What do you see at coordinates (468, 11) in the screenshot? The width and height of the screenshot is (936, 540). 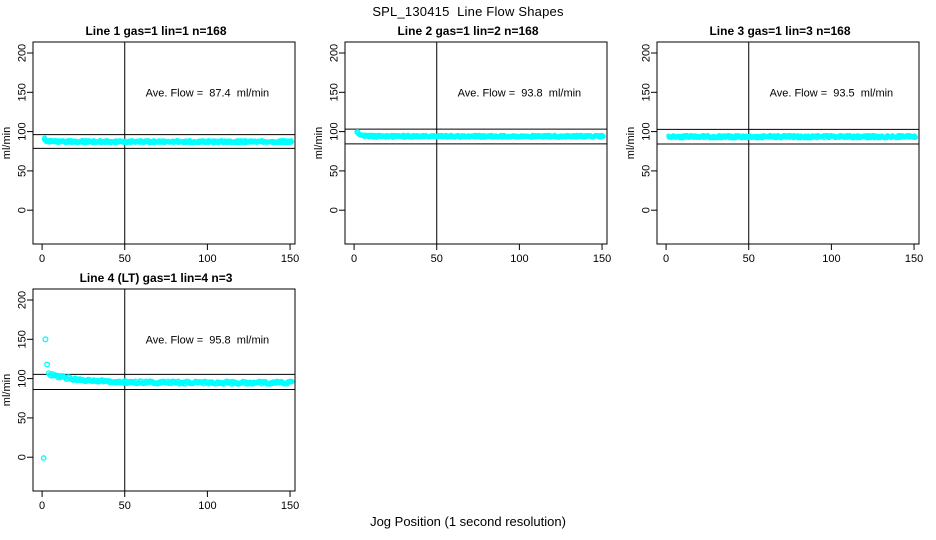 I see `figure-title: SPL_130415 Line Flow Shapes` at bounding box center [468, 11].